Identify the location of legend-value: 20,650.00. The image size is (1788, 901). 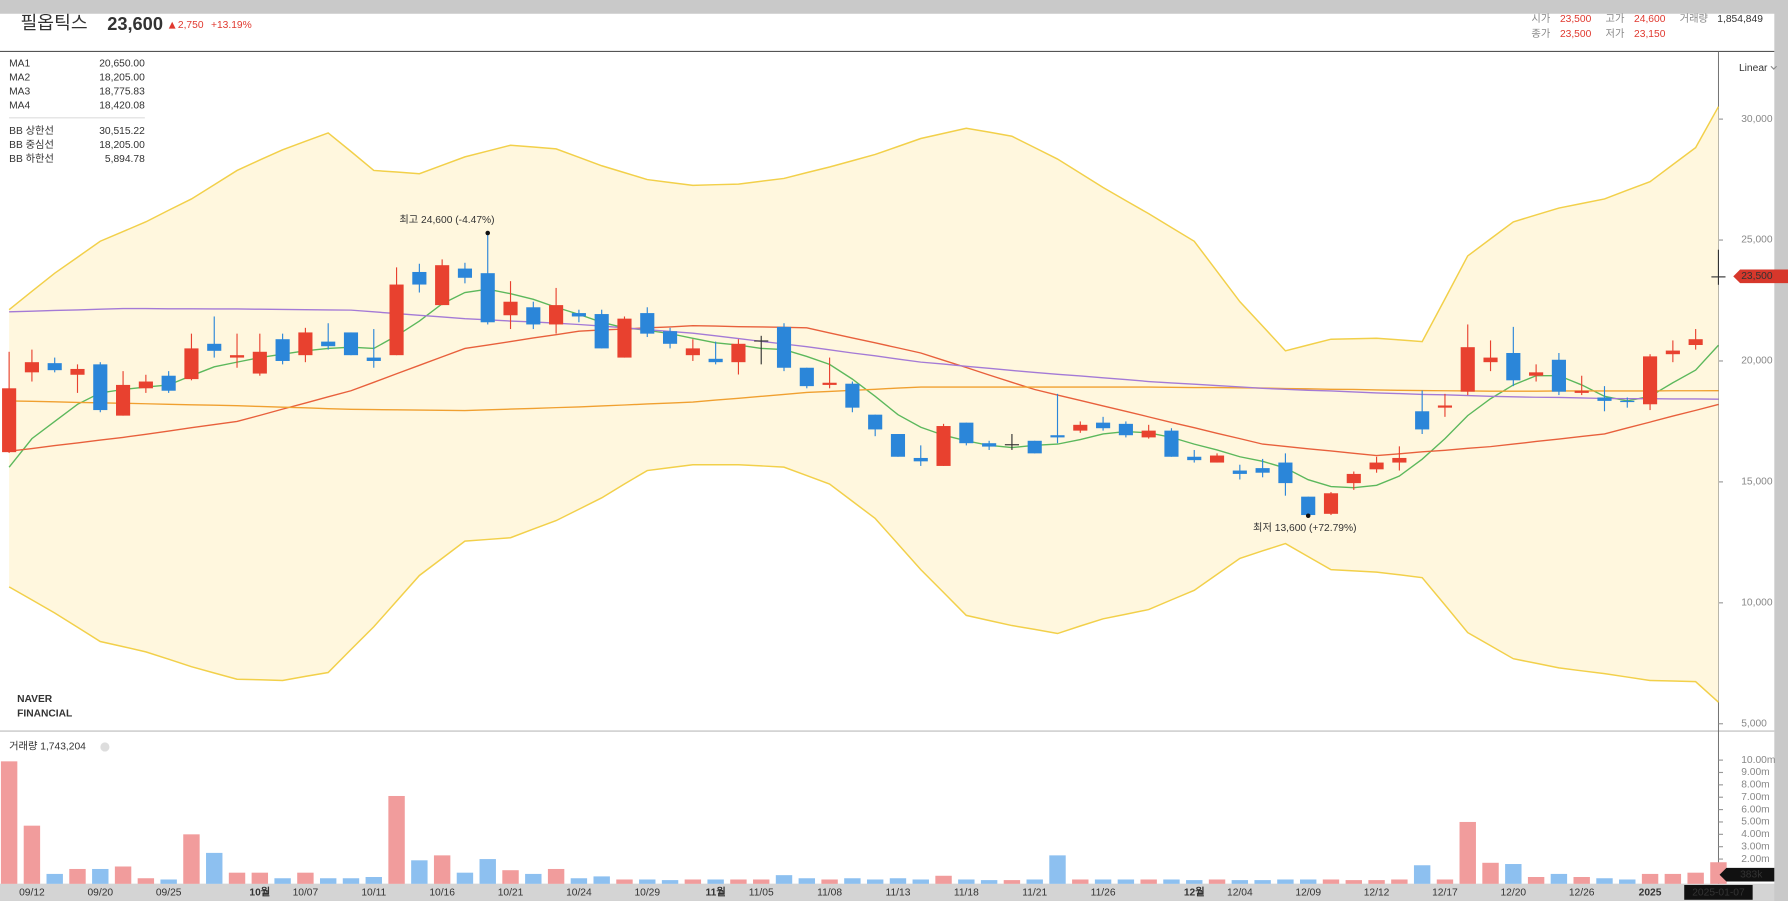
(122, 64).